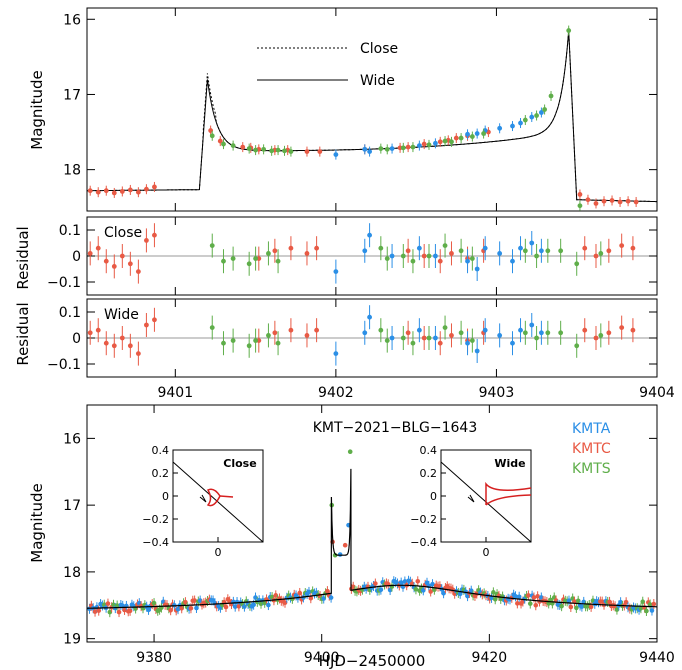  What do you see at coordinates (423, 542) in the screenshot?
I see `inset-wide-ytick-label: −0.4` at bounding box center [423, 542].